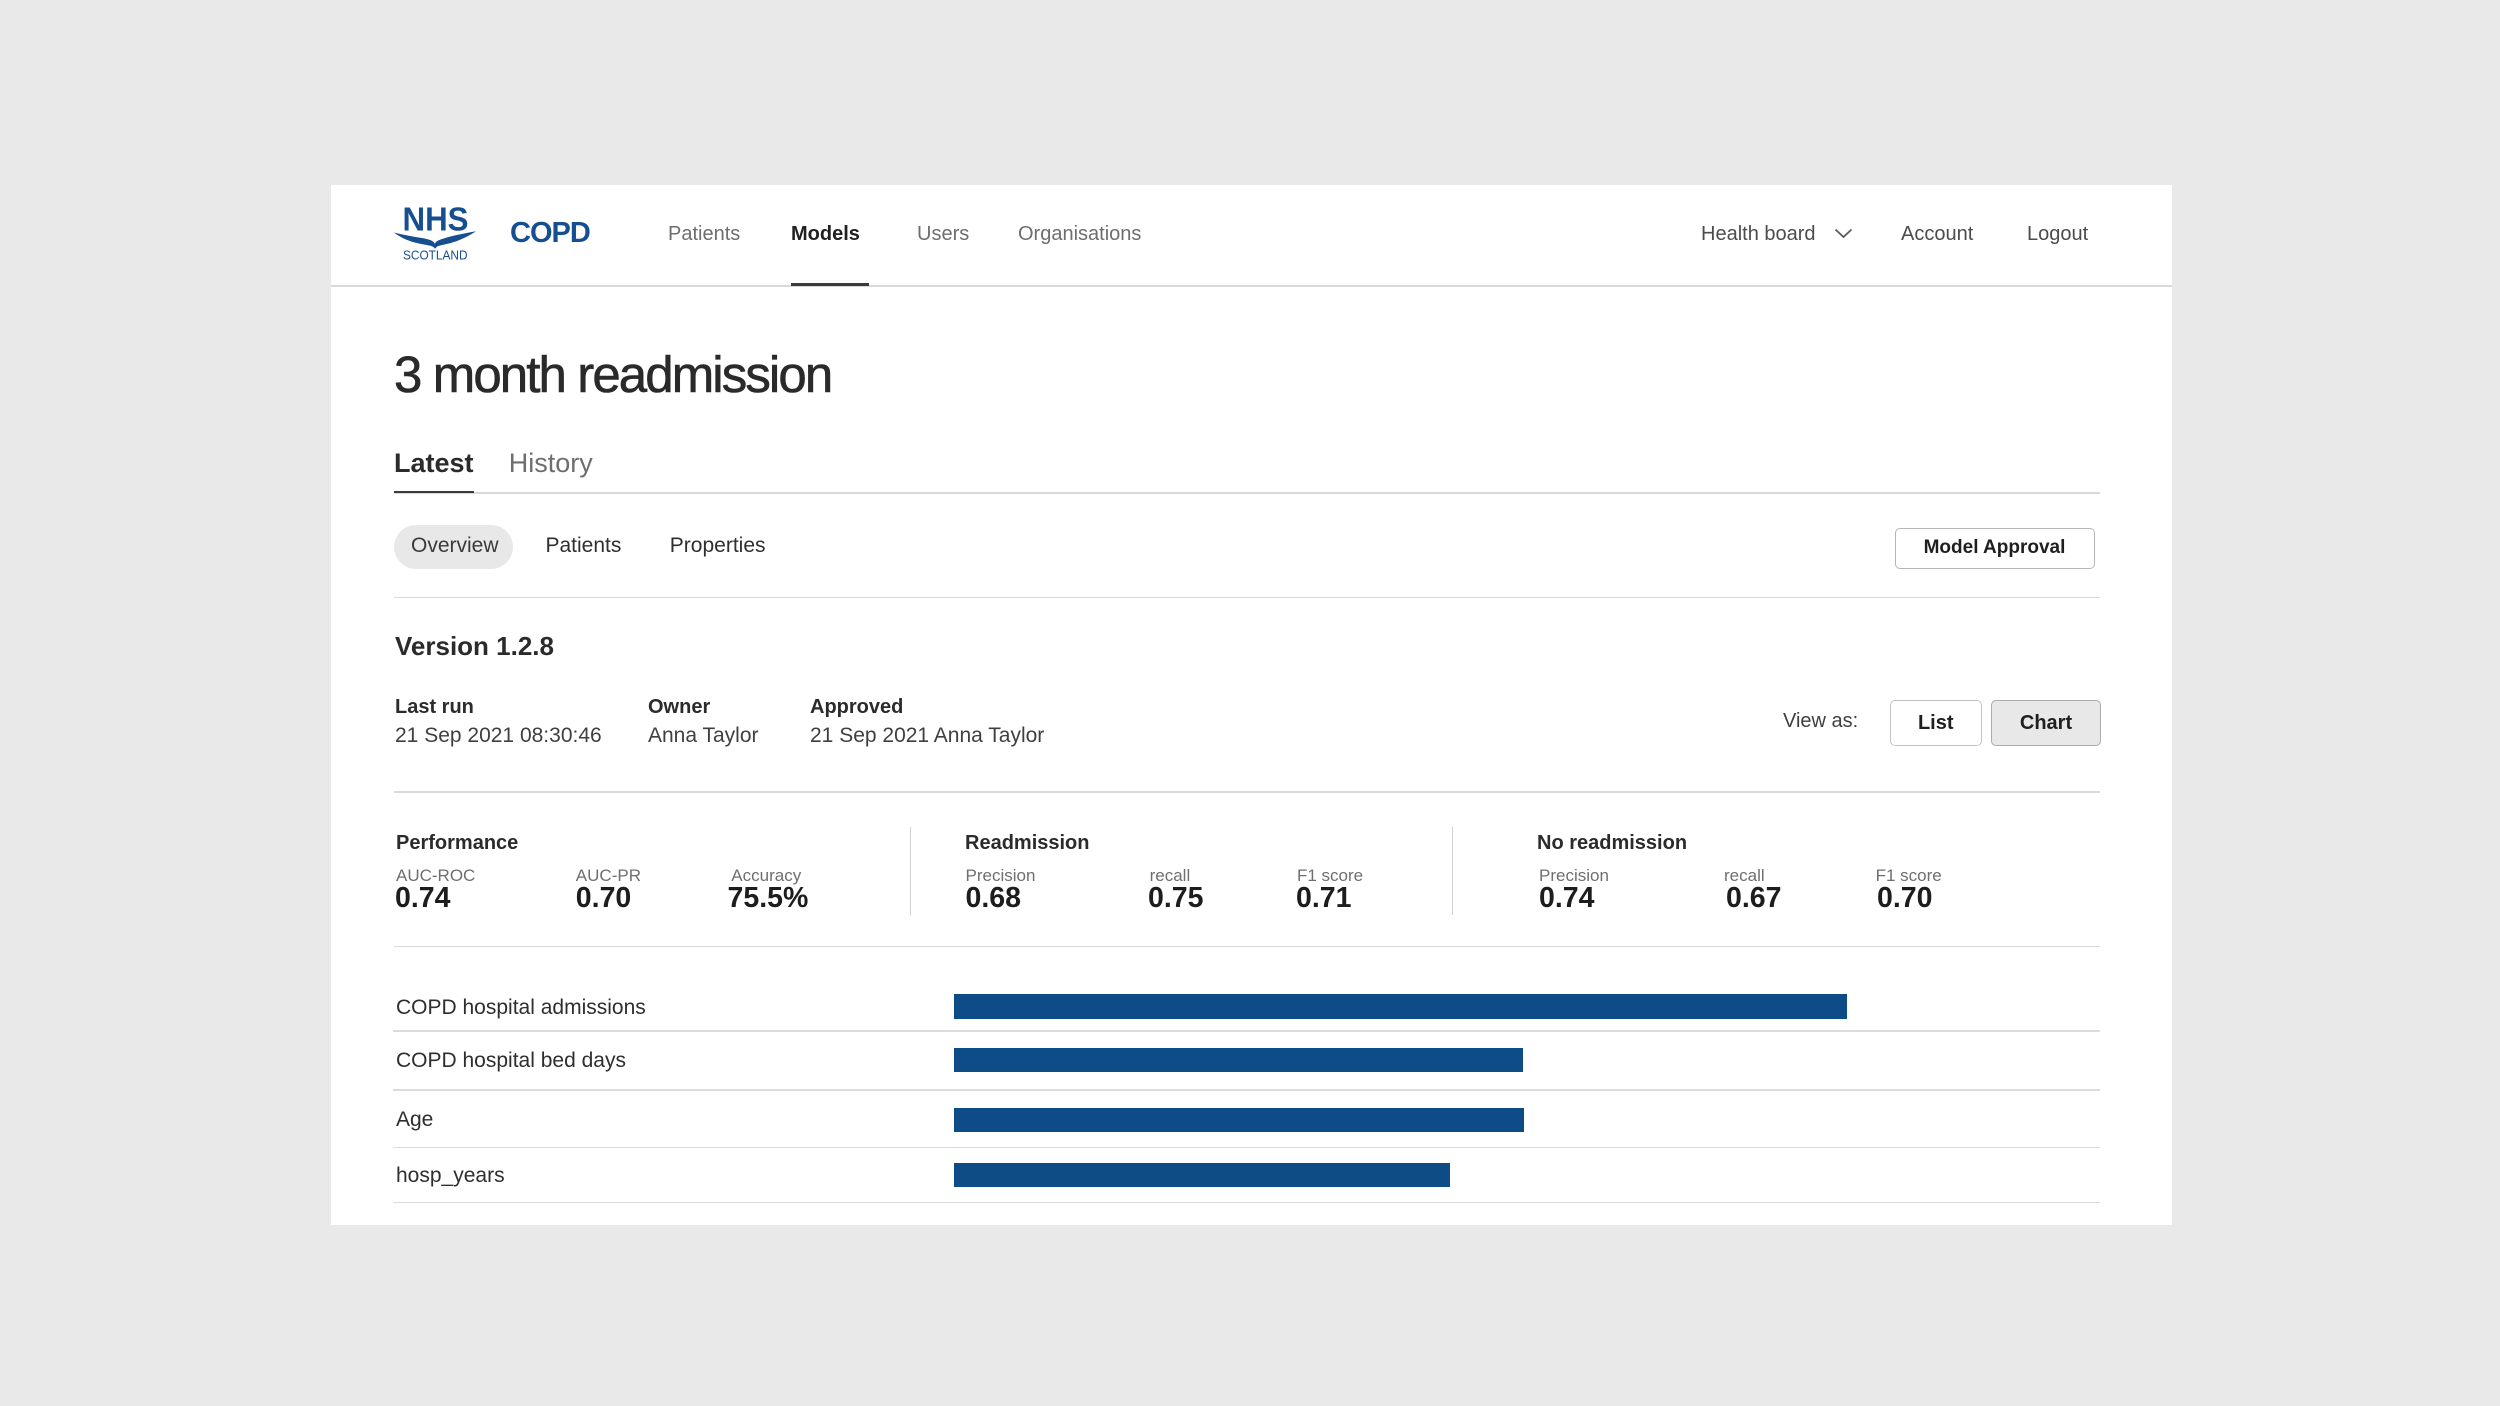 This screenshot has width=2500, height=1406. I want to click on svg-text: SCOTLAND, so click(435, 255).